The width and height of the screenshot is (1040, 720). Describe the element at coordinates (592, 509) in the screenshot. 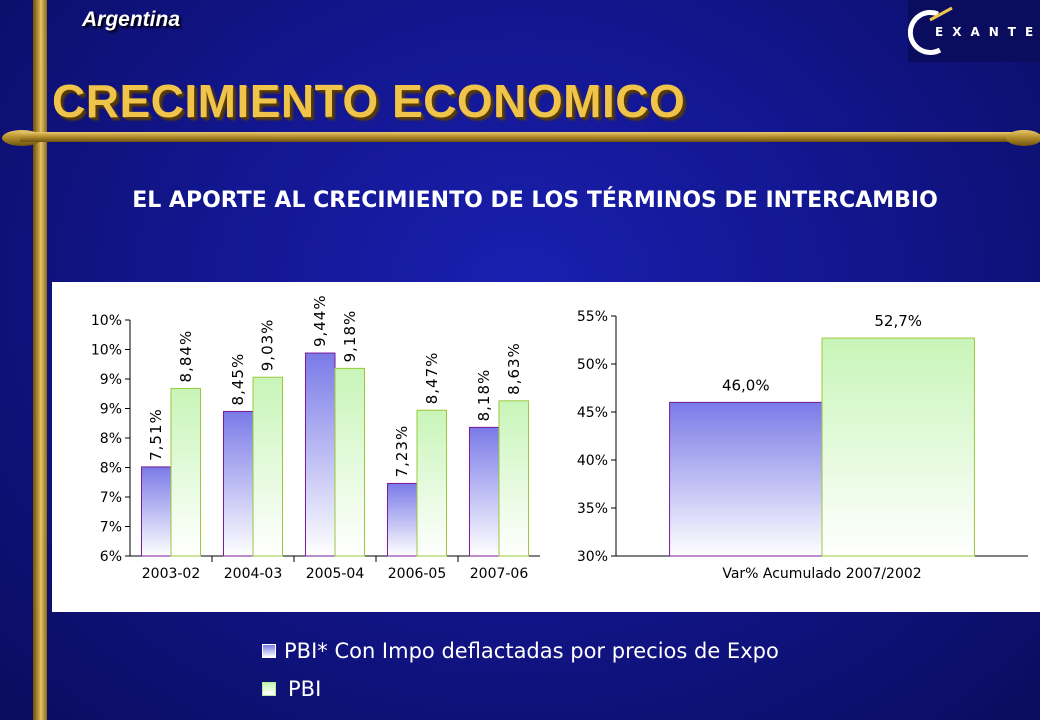

I see `y-tick-label: 35%` at that location.